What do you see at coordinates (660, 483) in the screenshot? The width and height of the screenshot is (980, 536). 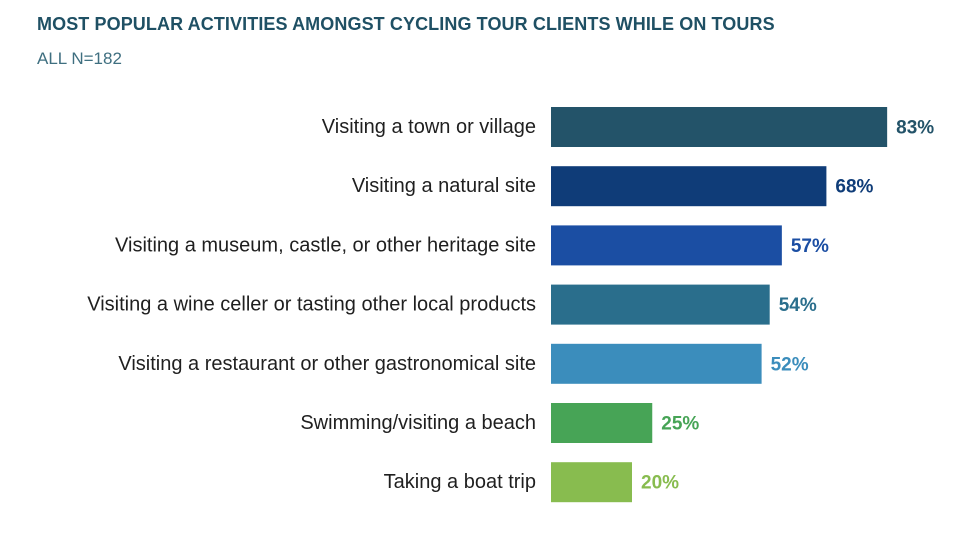 I see `value-label: 20%` at bounding box center [660, 483].